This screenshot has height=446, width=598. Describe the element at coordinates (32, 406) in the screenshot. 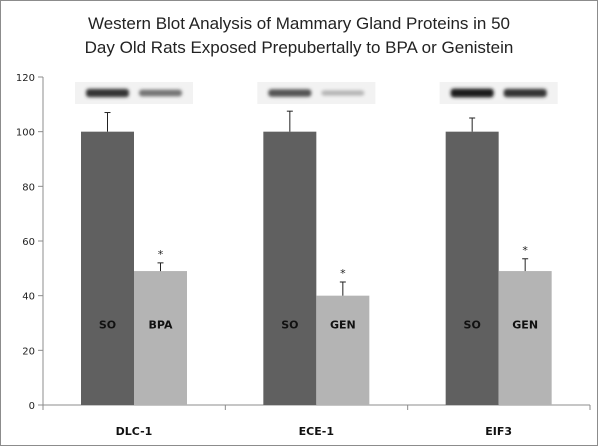

I see `y-tick-label: 0` at that location.